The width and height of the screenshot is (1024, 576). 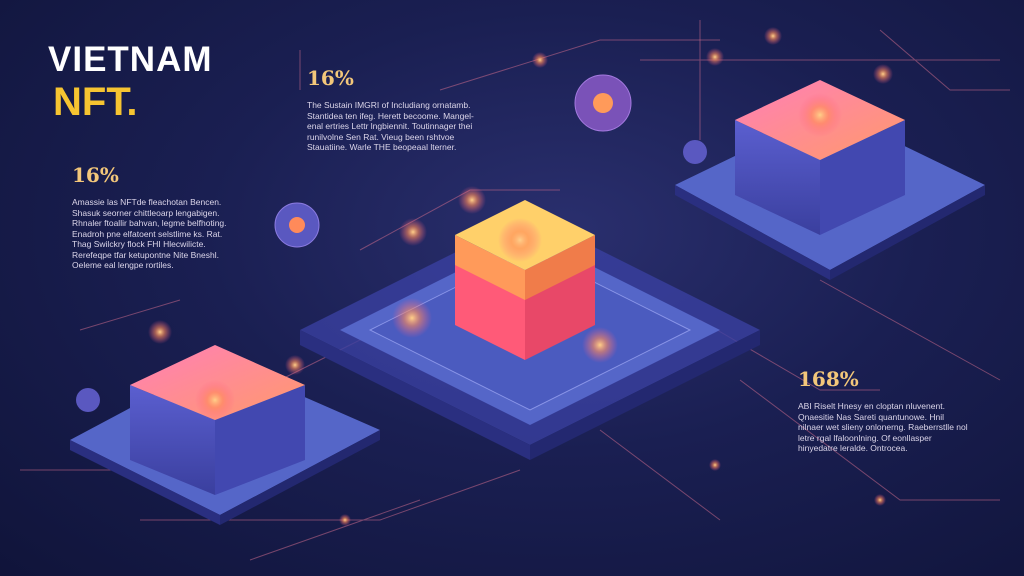 I want to click on right-platform, so click(x=830, y=180).